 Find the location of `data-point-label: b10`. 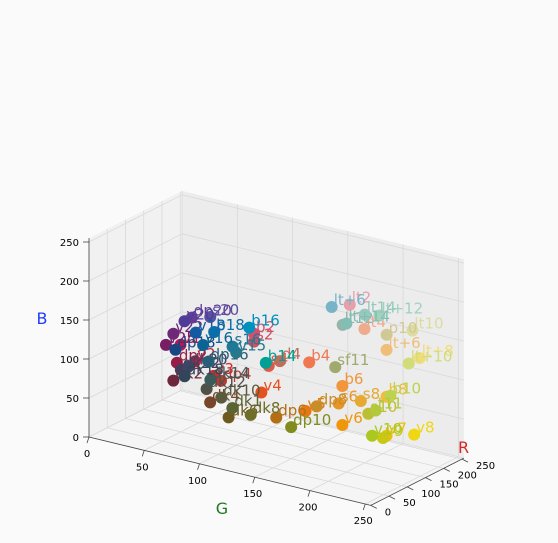

data-point-label: b10 is located at coordinates (406, 389).